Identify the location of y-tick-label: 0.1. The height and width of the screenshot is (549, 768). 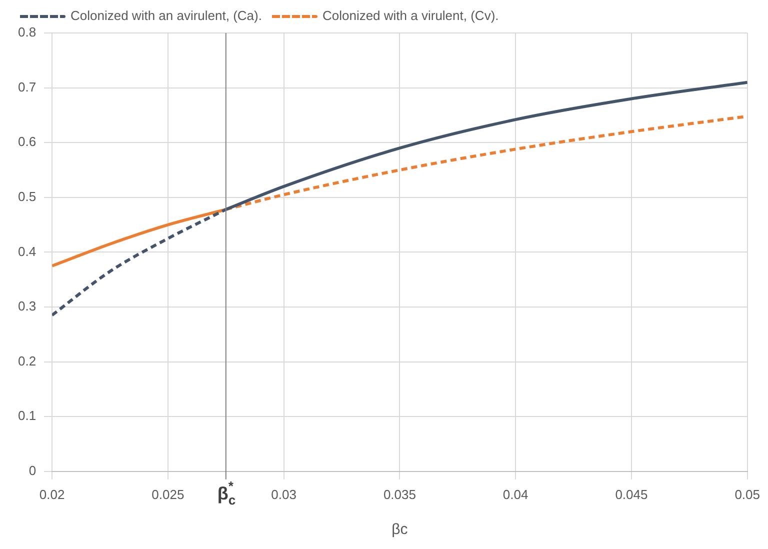
(27, 416).